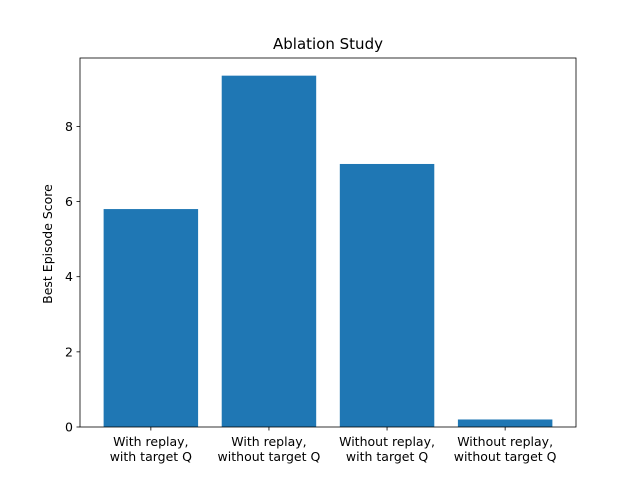  I want to click on x-tick-label-0: With replay, with target Q, so click(151, 449).